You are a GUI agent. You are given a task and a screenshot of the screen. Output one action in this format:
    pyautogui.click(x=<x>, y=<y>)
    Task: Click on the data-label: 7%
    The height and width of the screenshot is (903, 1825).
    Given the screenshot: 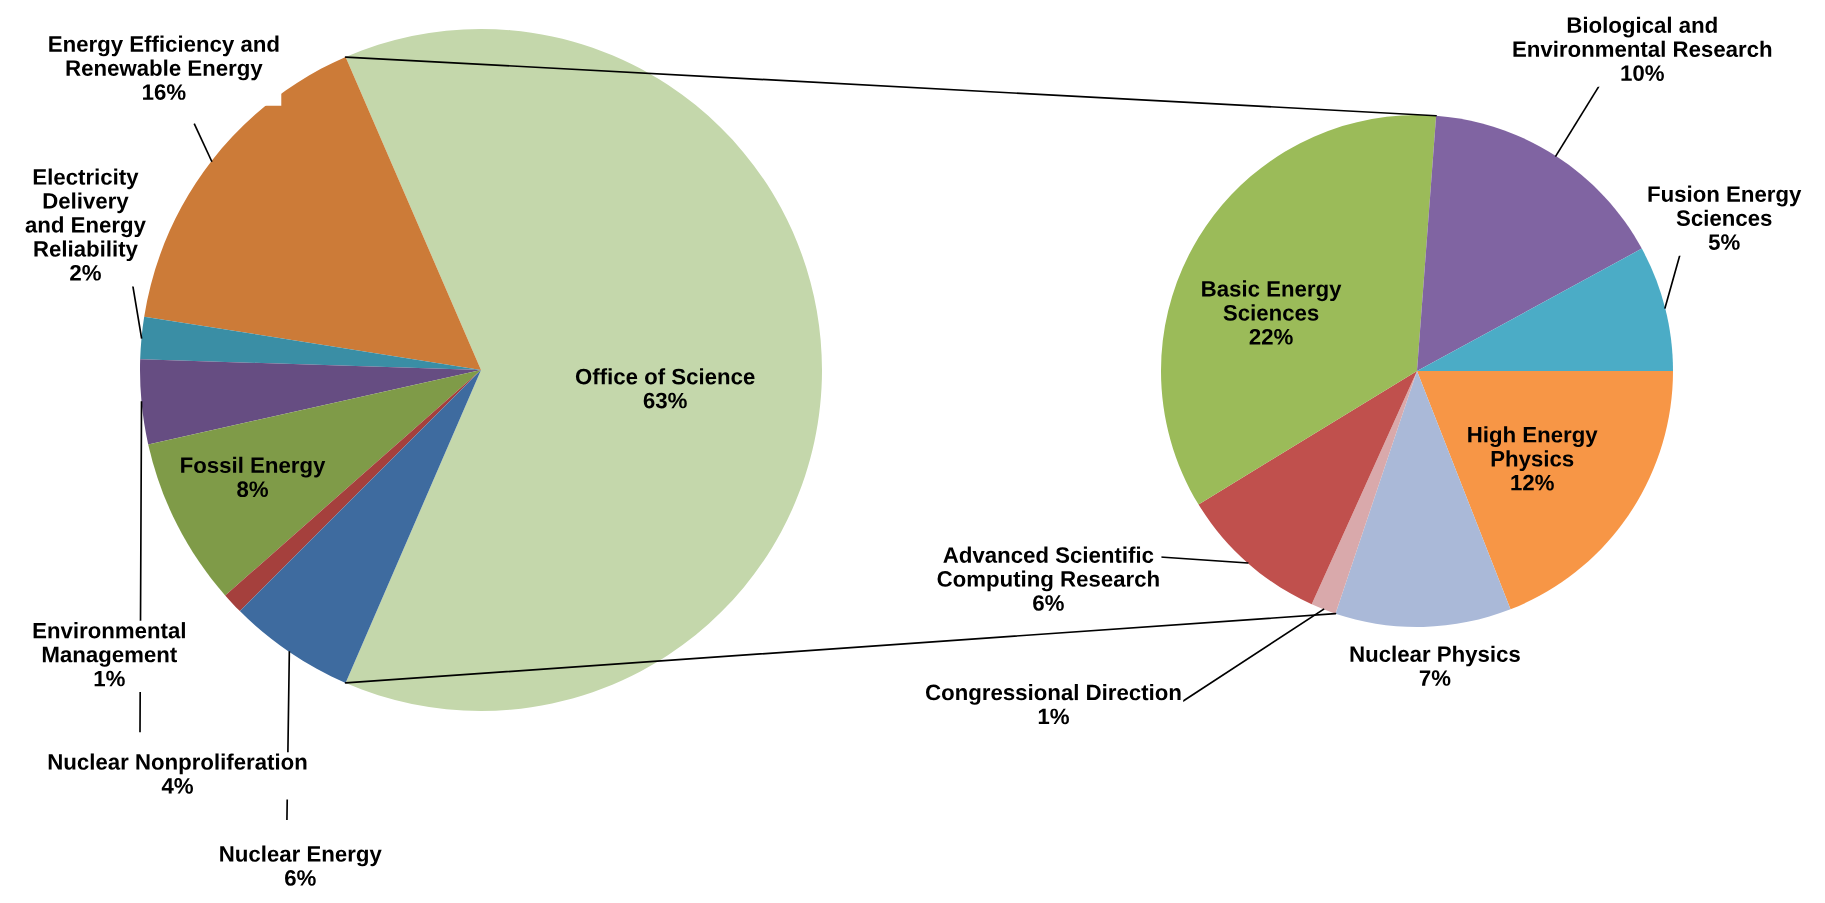 What is the action you would take?
    pyautogui.click(x=1435, y=678)
    